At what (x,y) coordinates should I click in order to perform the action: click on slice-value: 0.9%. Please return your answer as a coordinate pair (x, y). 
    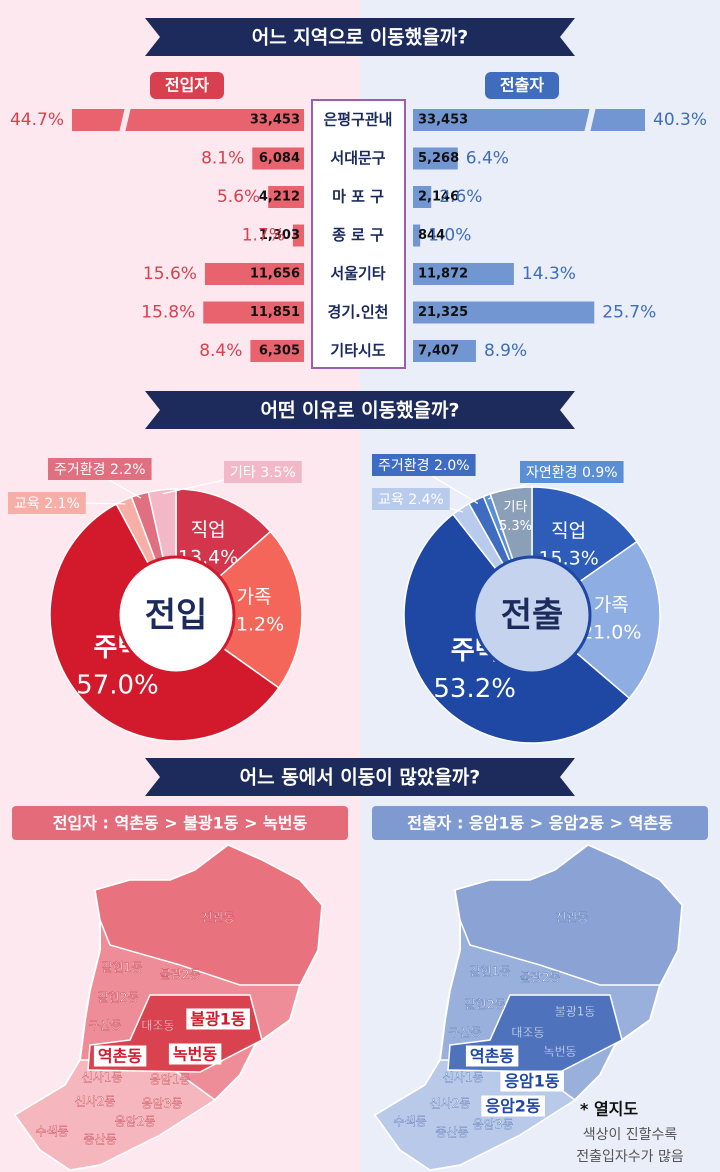
    Looking at the image, I should click on (600, 473).